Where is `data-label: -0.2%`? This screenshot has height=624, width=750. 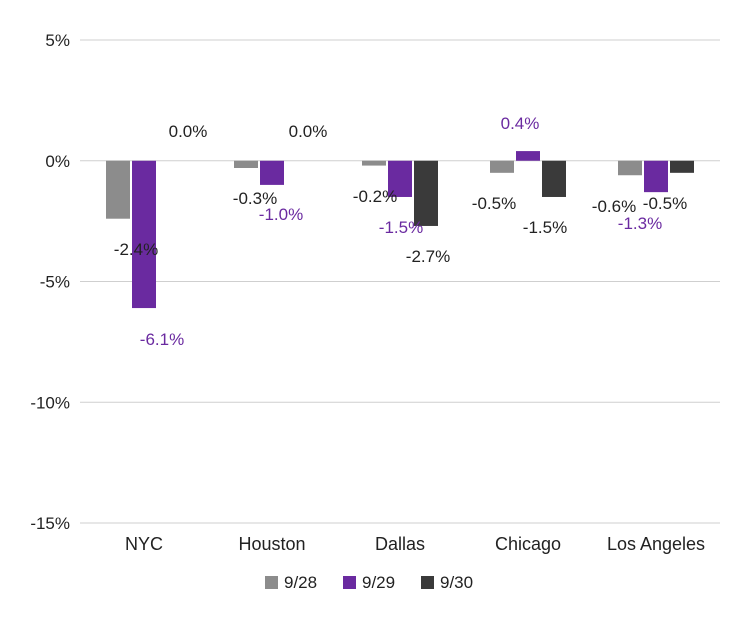 data-label: -0.2% is located at coordinates (375, 196).